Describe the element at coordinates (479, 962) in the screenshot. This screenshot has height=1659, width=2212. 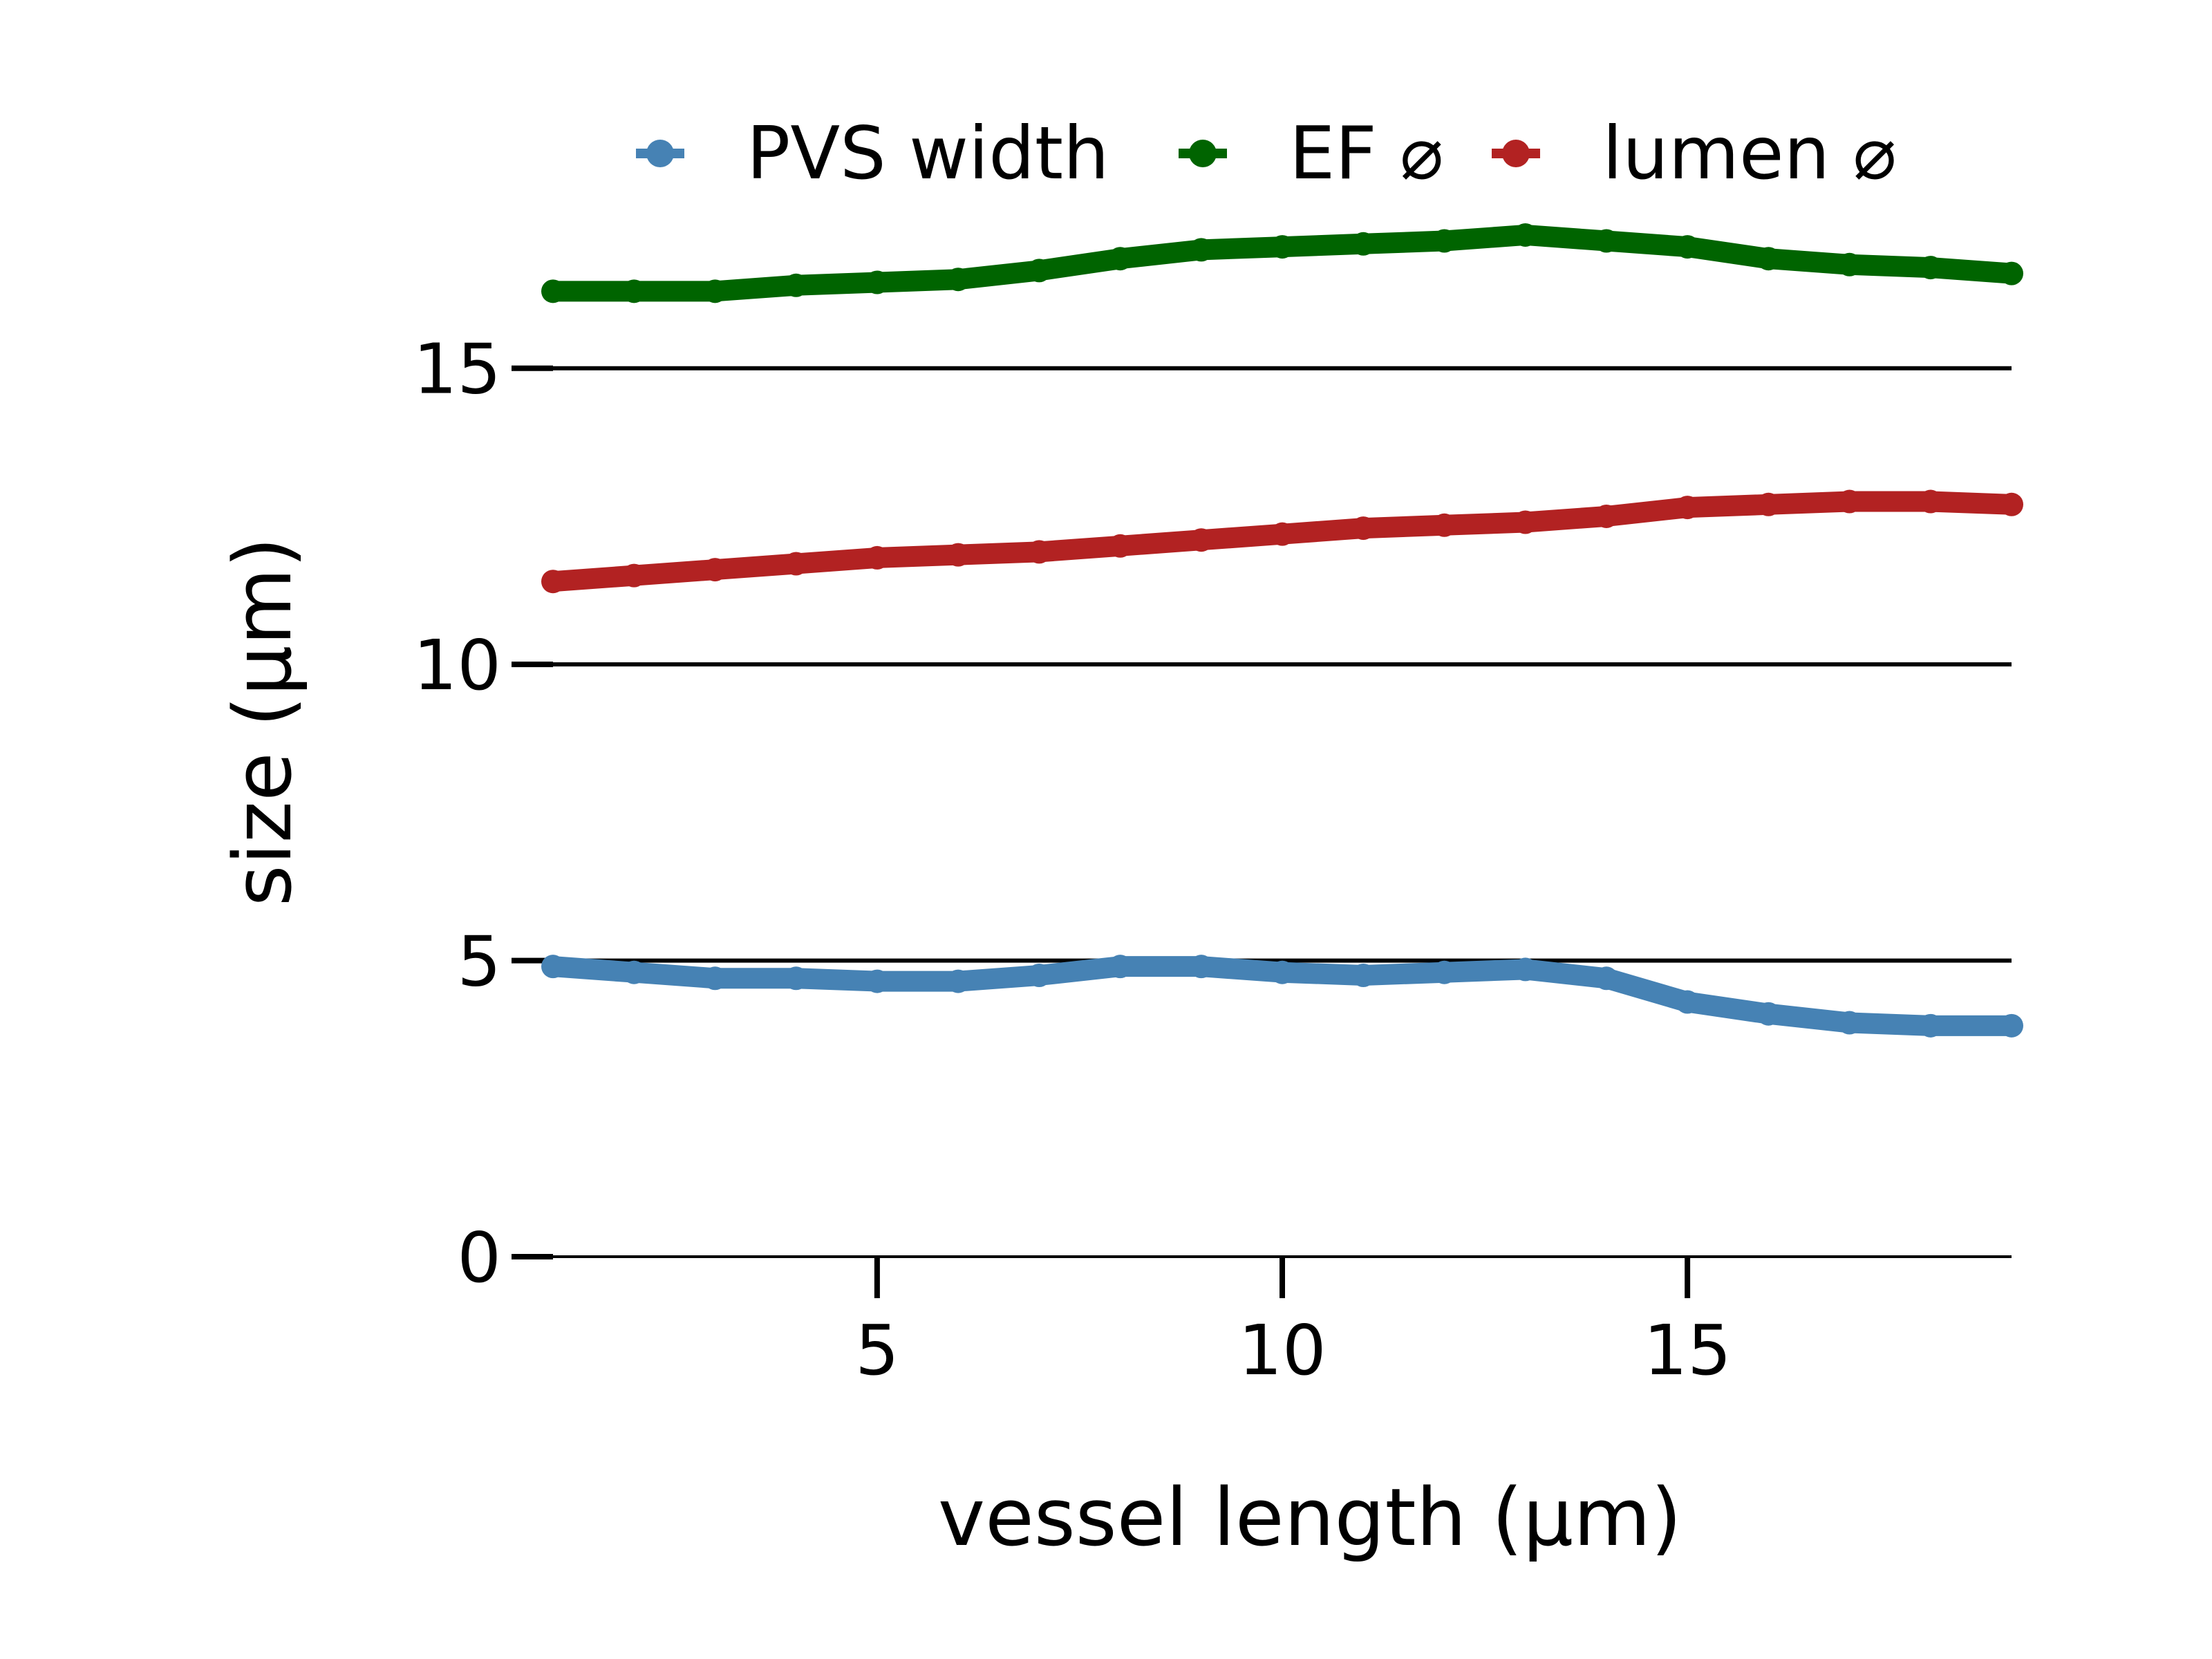
I see `y-tick-label: 5` at that location.